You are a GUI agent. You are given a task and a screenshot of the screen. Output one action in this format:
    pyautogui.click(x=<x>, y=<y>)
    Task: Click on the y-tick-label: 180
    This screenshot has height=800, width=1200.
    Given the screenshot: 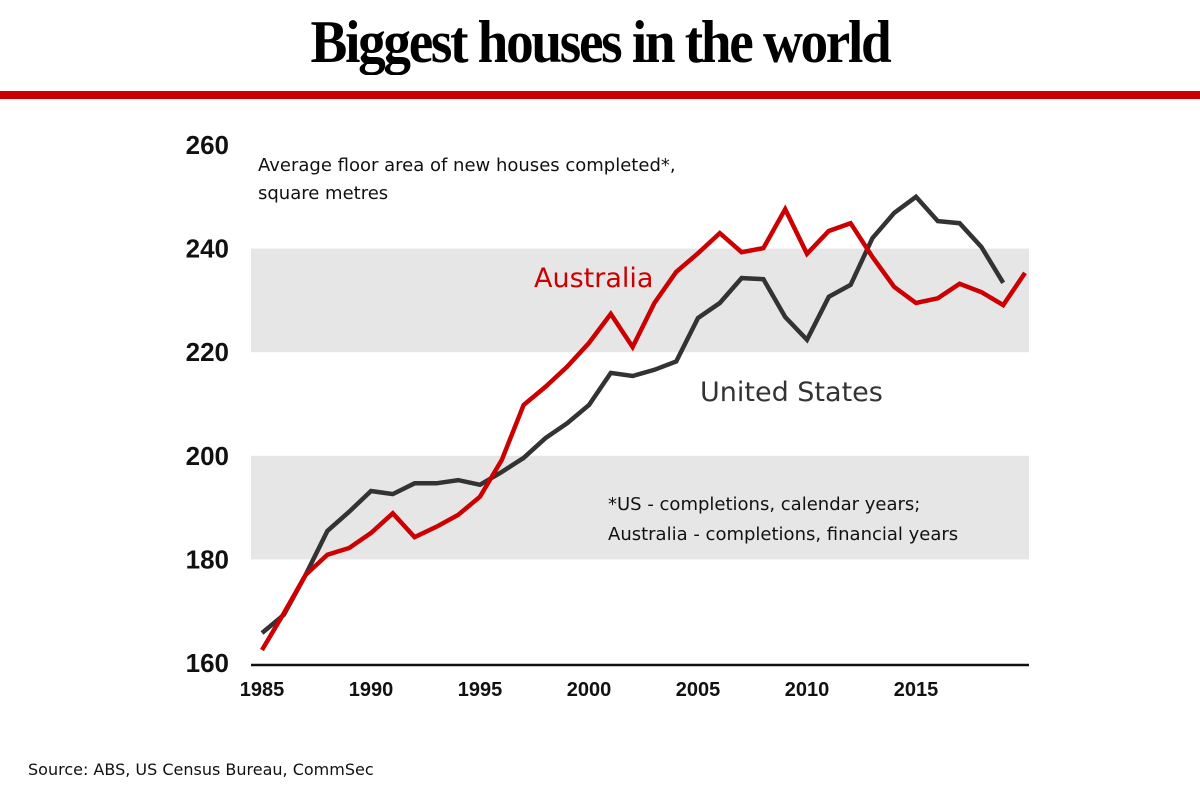 What is the action you would take?
    pyautogui.click(x=207, y=559)
    